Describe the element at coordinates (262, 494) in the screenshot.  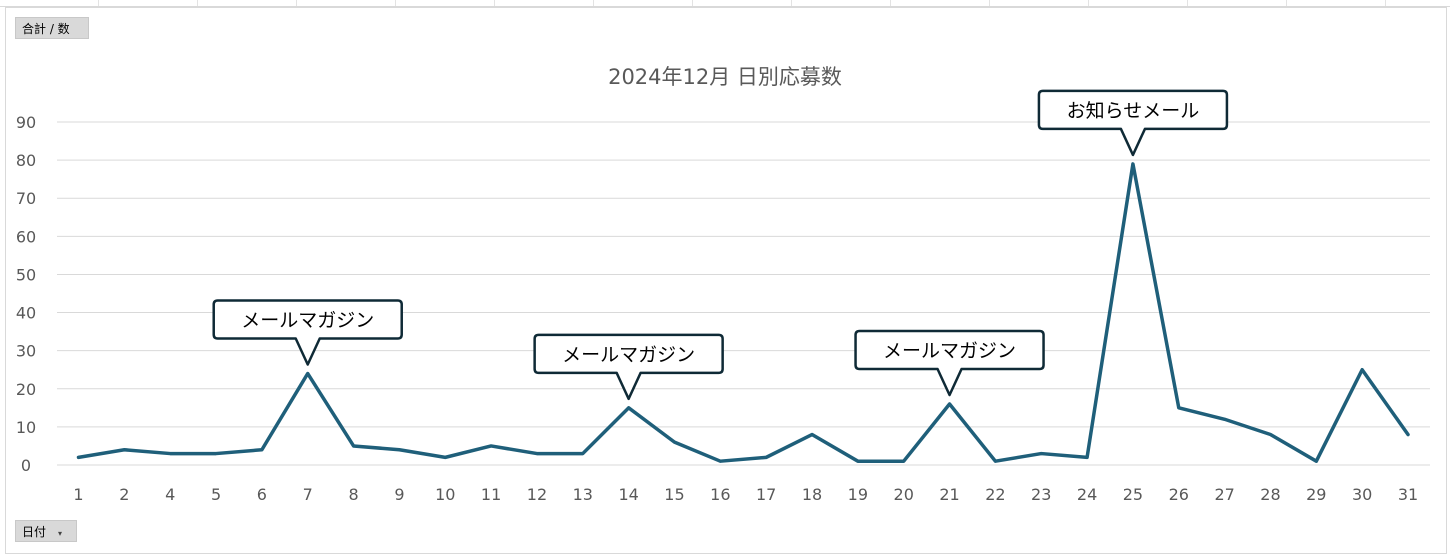
I see `x-tick-label: 6` at that location.